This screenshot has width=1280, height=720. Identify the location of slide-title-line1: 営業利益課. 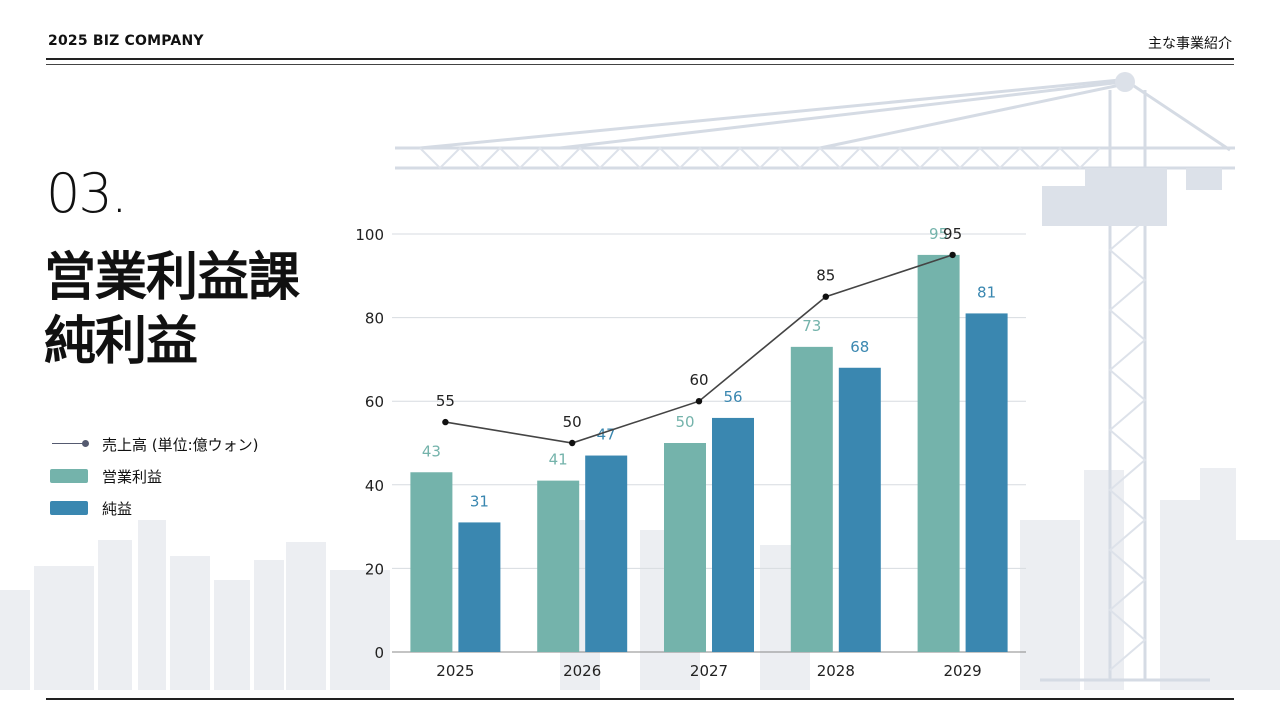
(172, 278).